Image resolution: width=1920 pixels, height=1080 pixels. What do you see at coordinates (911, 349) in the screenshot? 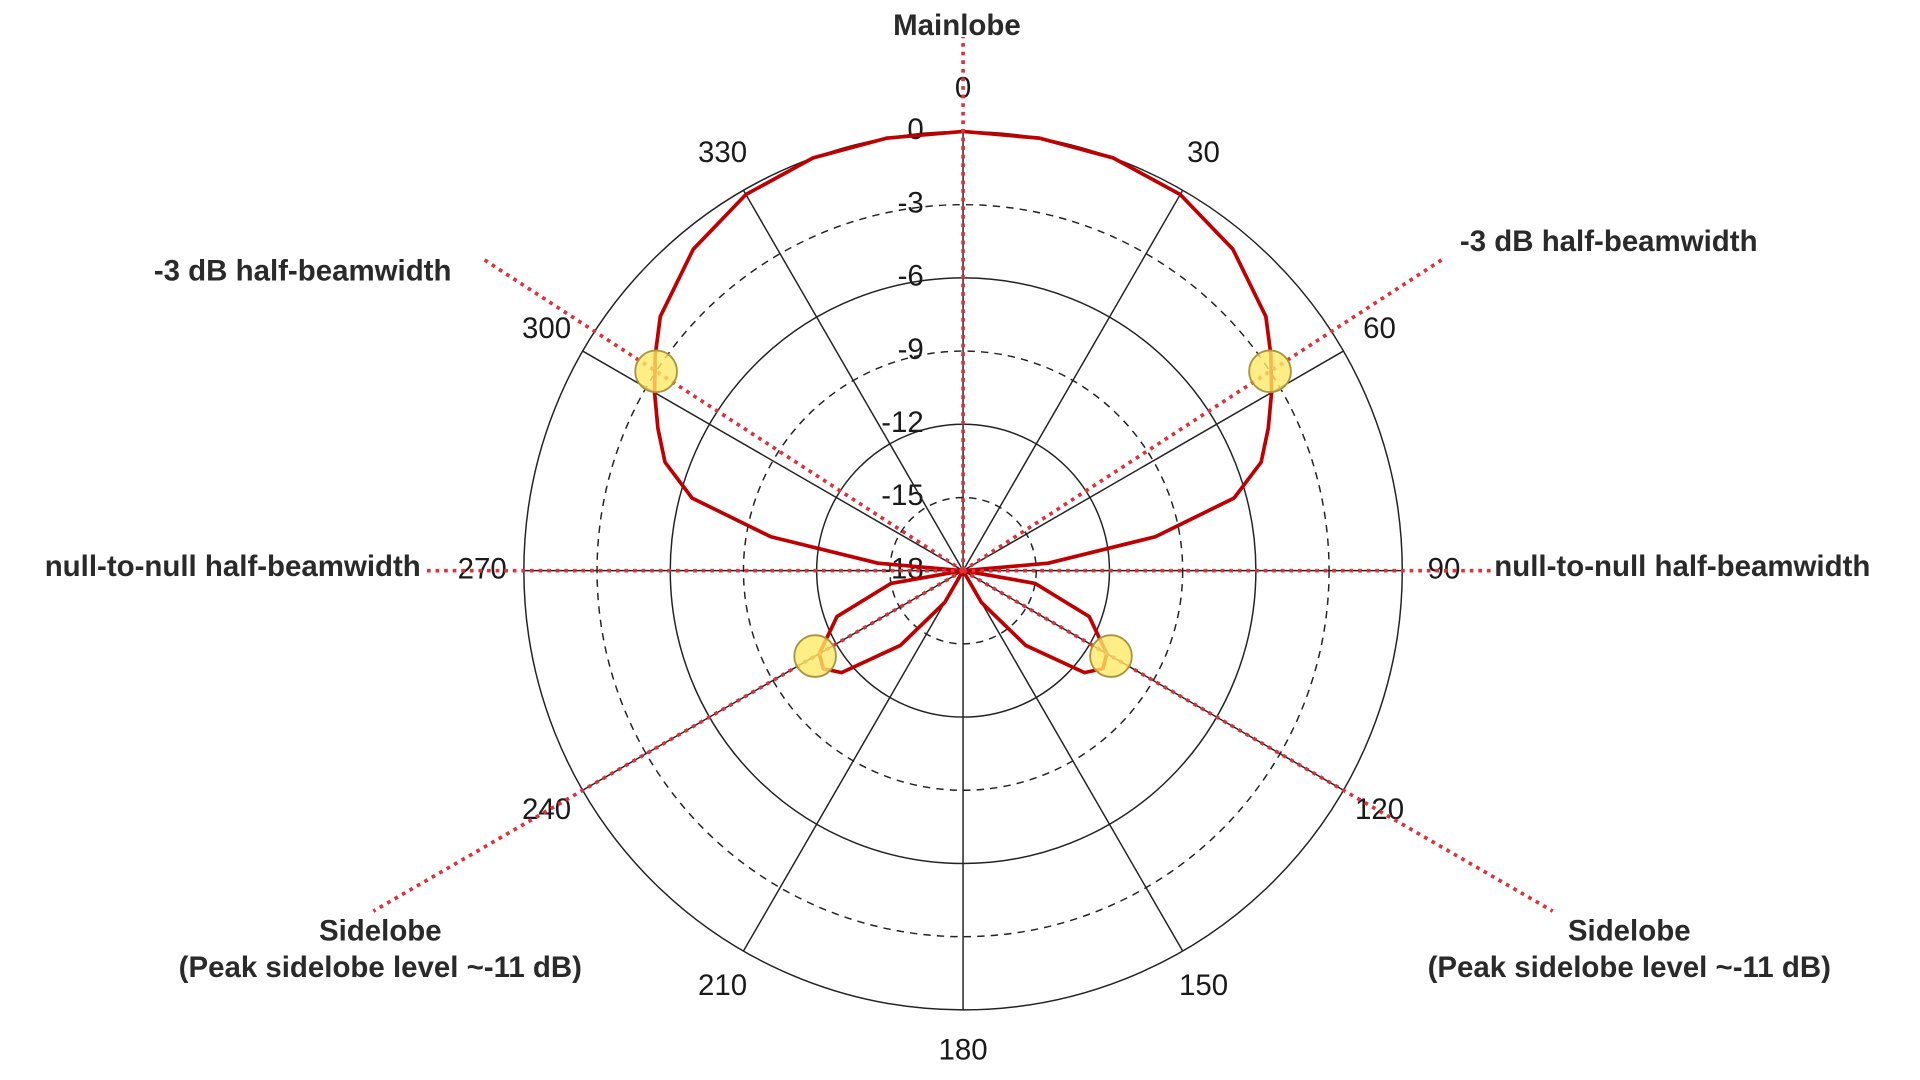
I see `r-tick-label: -9` at bounding box center [911, 349].